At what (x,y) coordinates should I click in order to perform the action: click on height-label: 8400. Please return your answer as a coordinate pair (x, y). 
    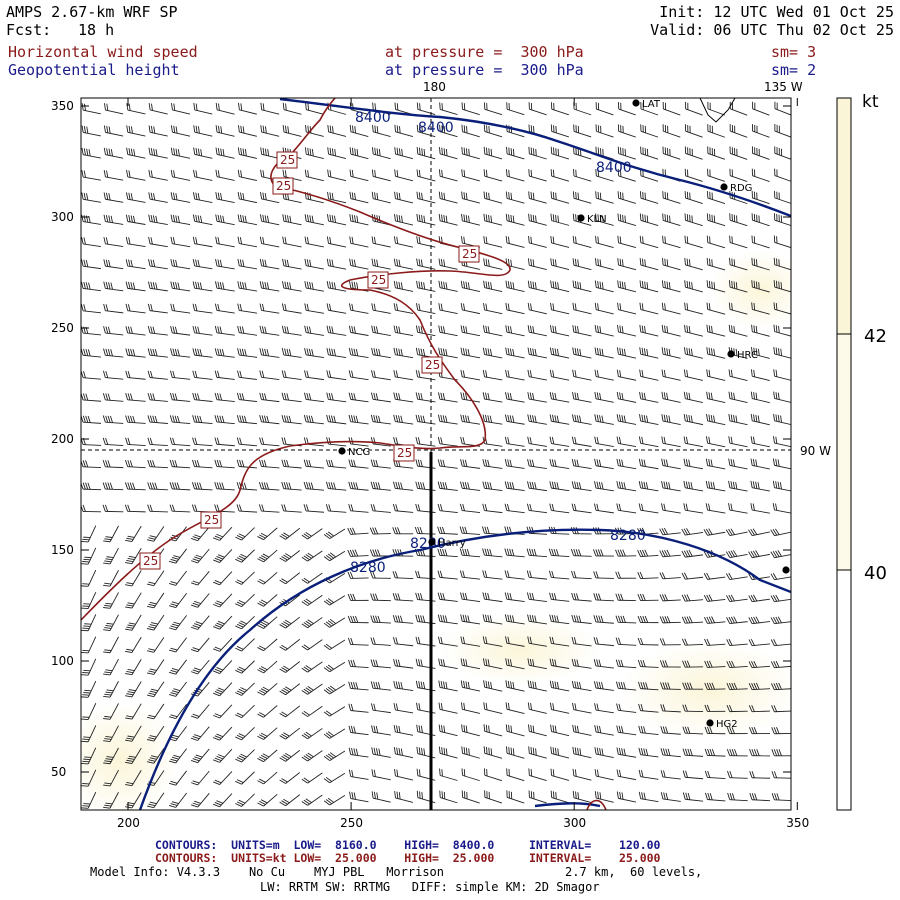
    Looking at the image, I should click on (436, 128).